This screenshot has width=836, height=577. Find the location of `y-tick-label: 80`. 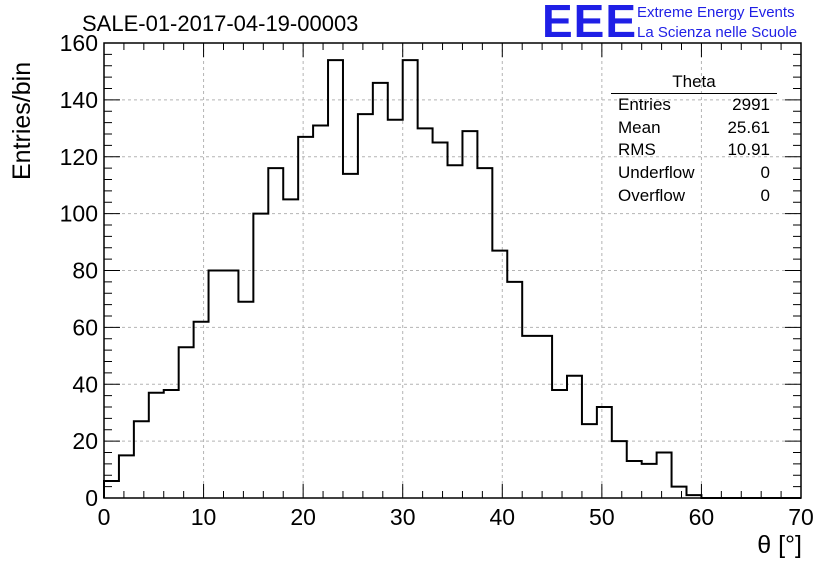

y-tick-label: 80 is located at coordinates (85, 271).